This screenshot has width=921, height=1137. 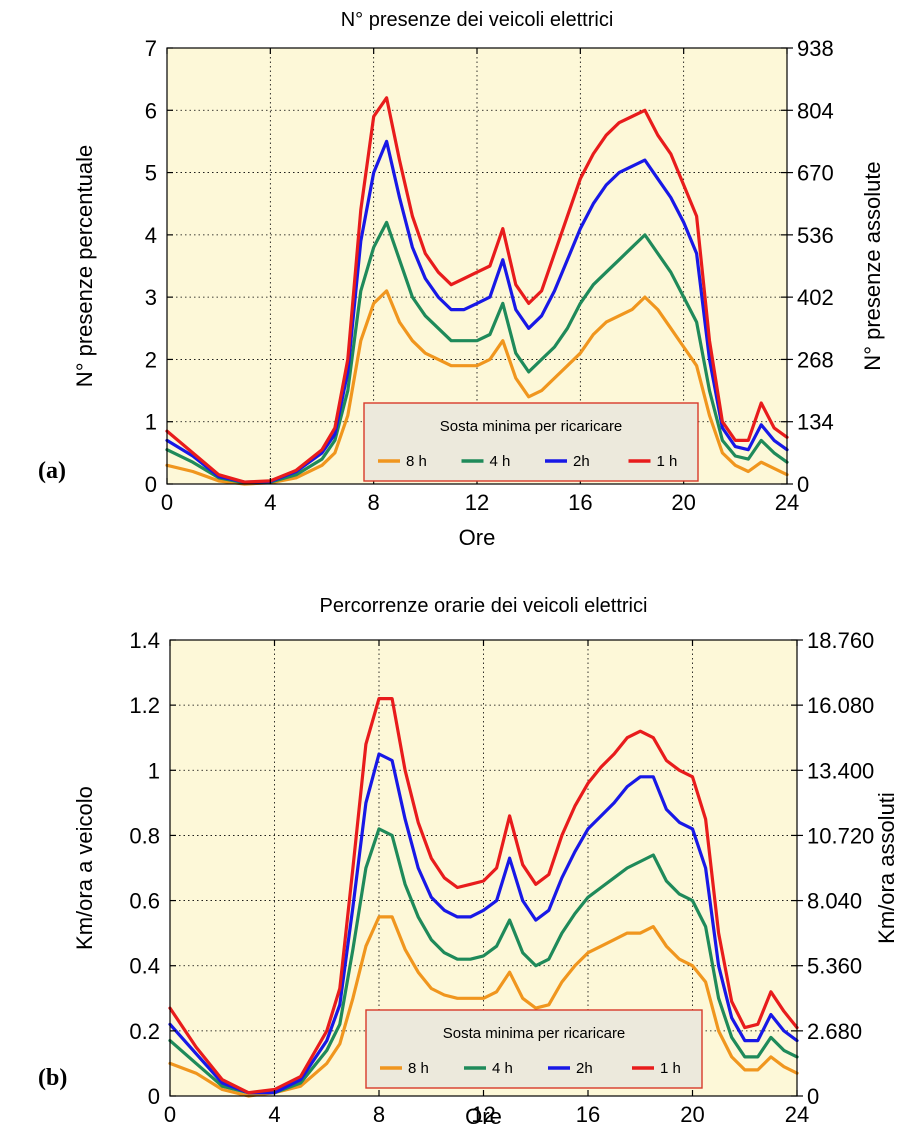 What do you see at coordinates (834, 1031) in the screenshot?
I see `y2-tick-label: 2.680` at bounding box center [834, 1031].